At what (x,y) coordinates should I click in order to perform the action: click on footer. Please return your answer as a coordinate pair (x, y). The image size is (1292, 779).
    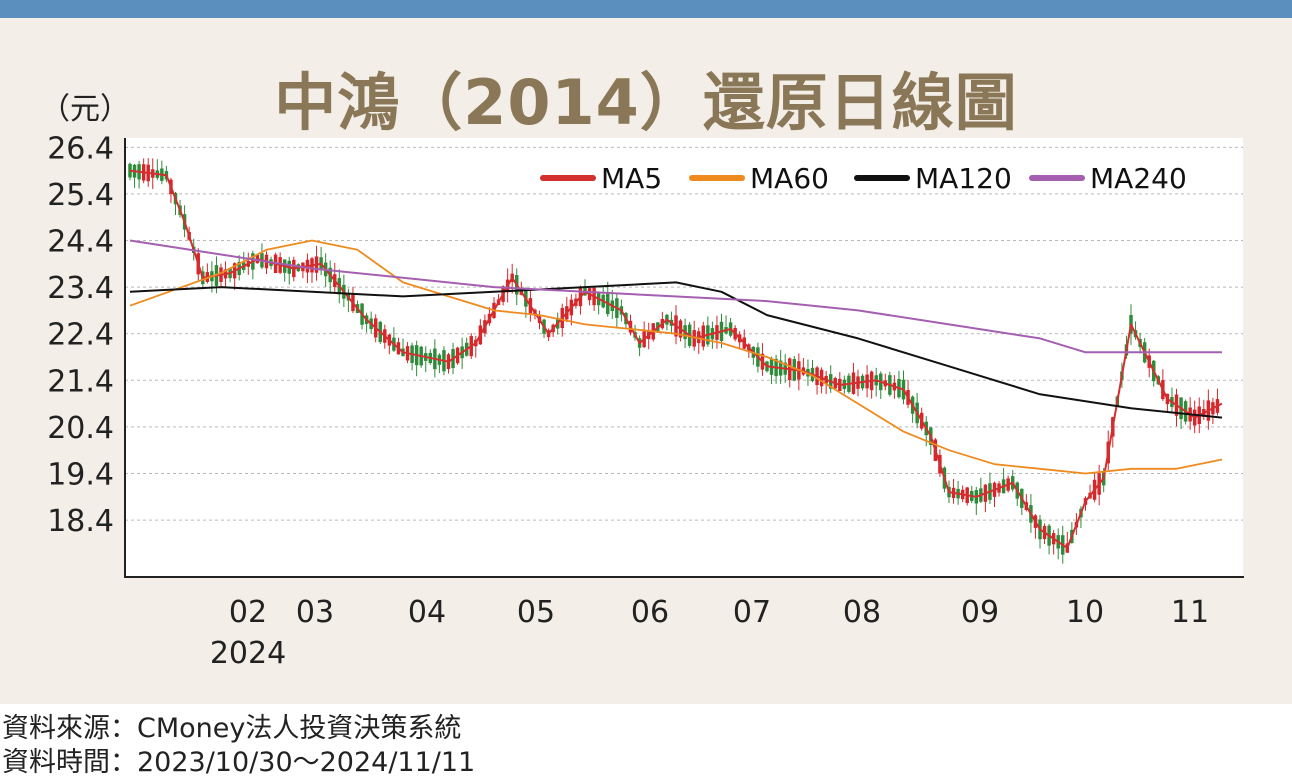
    Looking at the image, I should click on (646, 740).